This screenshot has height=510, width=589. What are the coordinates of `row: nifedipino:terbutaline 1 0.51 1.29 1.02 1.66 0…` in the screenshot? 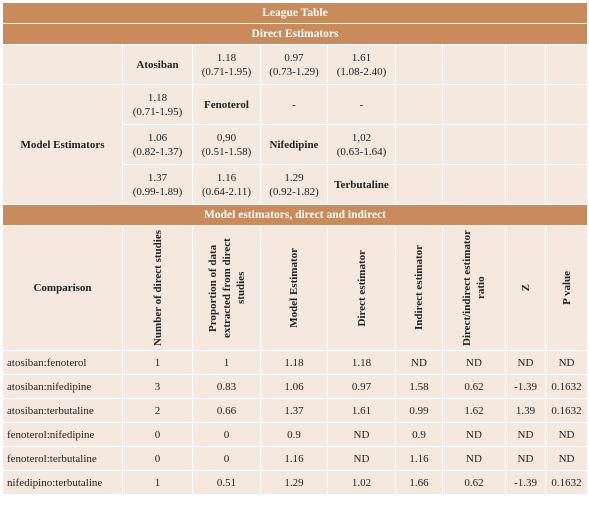 It's located at (295, 482).